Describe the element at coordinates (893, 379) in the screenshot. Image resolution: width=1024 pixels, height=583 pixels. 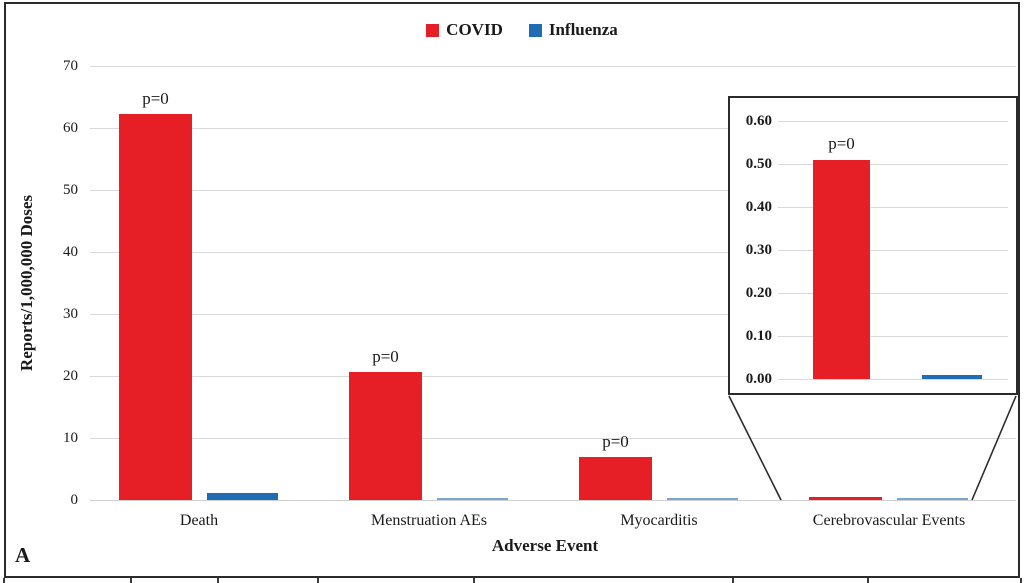
I see `inset-gridline-y-0.00` at that location.